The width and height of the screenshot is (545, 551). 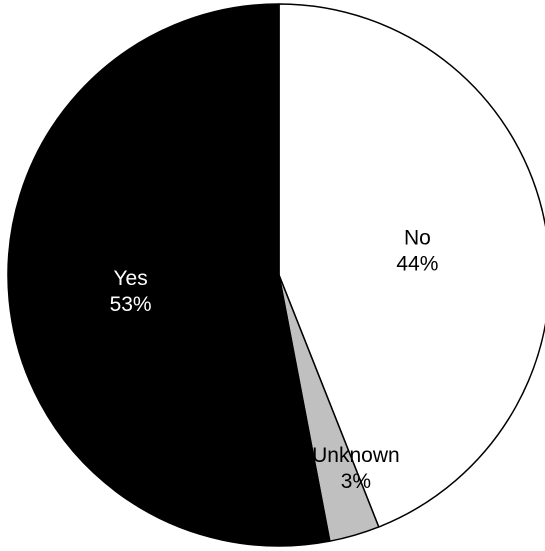 I want to click on slice-category-label: Yes, so click(x=130, y=278).